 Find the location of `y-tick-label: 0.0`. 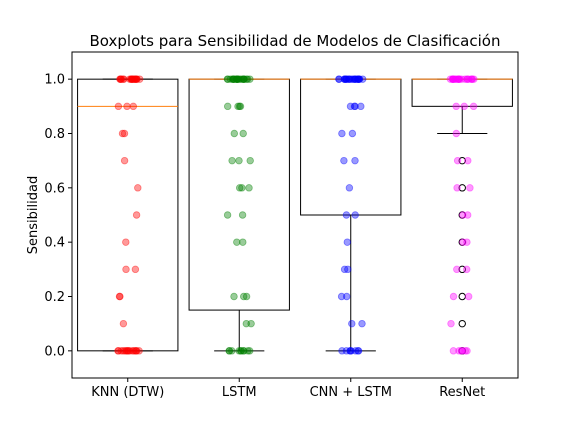

y-tick-label: 0.0 is located at coordinates (54, 351).